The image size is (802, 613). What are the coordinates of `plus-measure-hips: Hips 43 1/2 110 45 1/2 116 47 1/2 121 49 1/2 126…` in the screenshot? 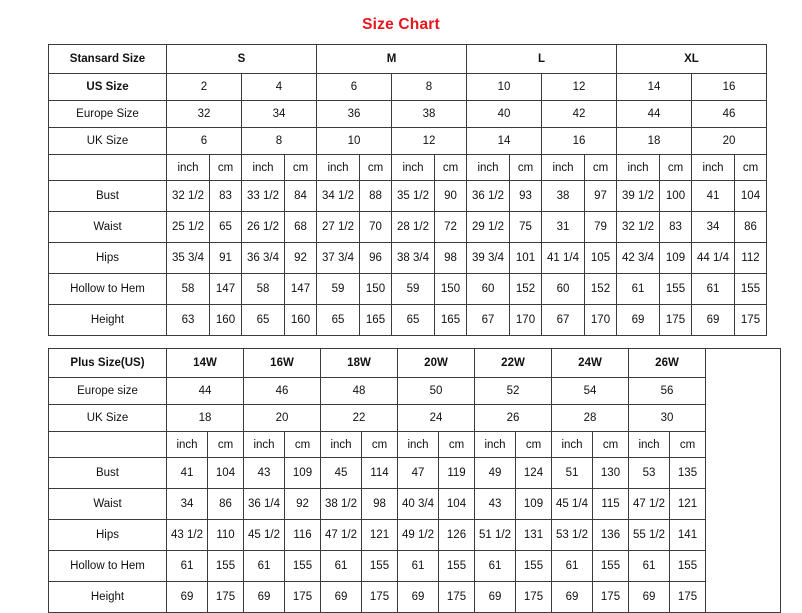 It's located at (414, 535).